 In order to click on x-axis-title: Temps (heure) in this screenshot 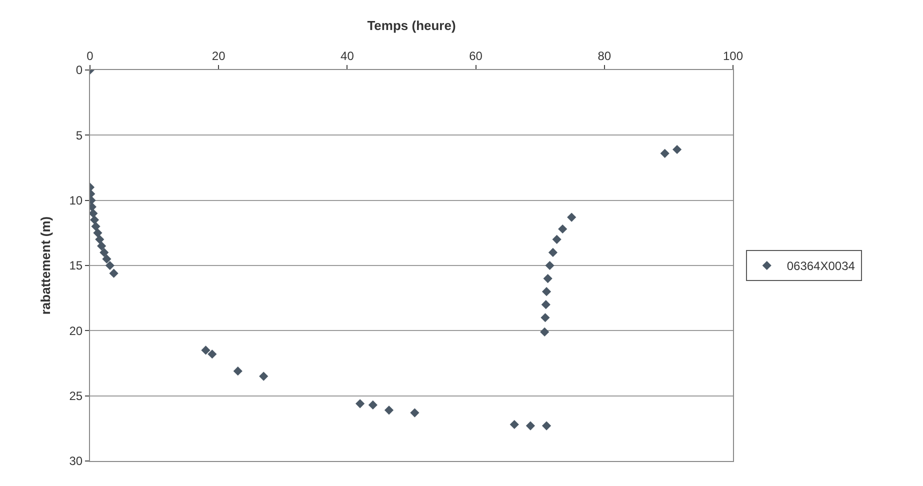, I will do `click(411, 26)`.